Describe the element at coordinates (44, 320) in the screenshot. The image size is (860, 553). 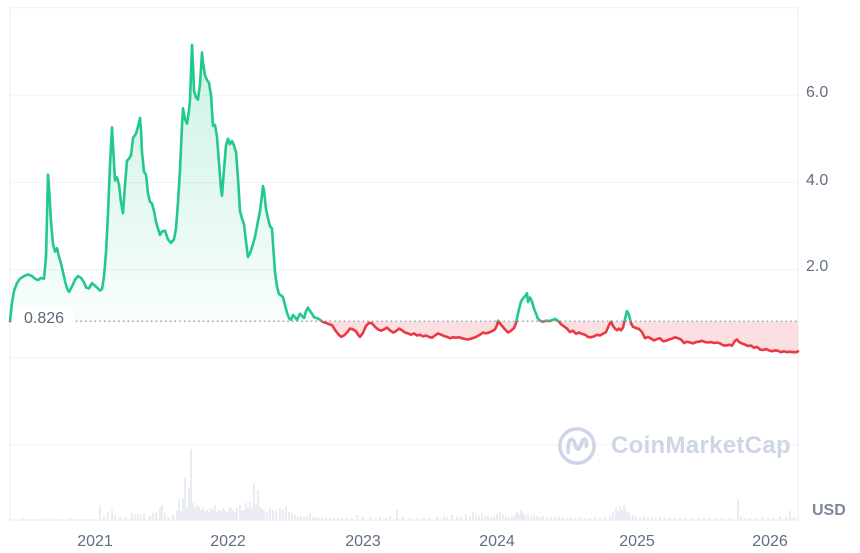
I see `baseline-price-chip: 0.826` at that location.